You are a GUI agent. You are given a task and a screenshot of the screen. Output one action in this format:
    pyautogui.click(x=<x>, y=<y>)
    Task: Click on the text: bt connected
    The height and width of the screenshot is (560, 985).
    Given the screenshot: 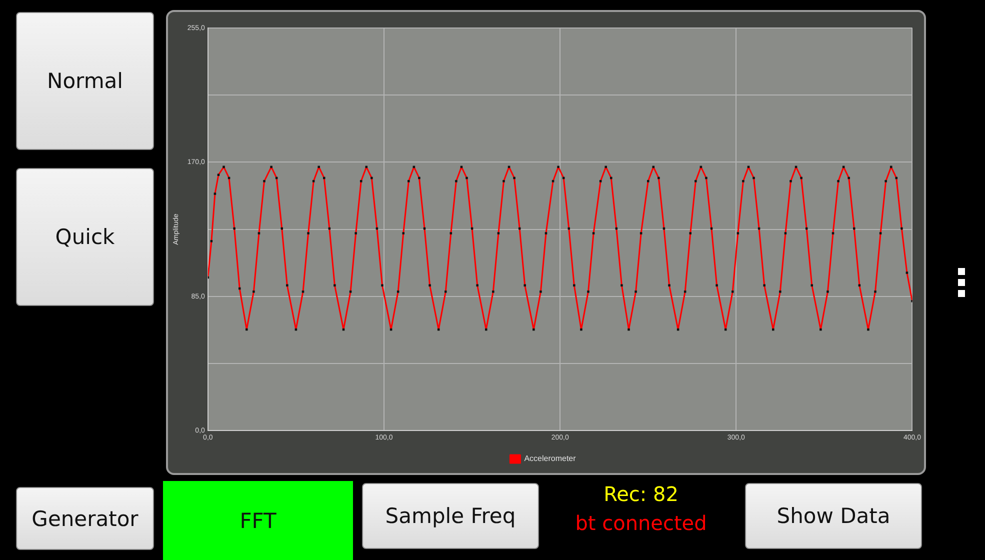 What is the action you would take?
    pyautogui.click(x=641, y=523)
    